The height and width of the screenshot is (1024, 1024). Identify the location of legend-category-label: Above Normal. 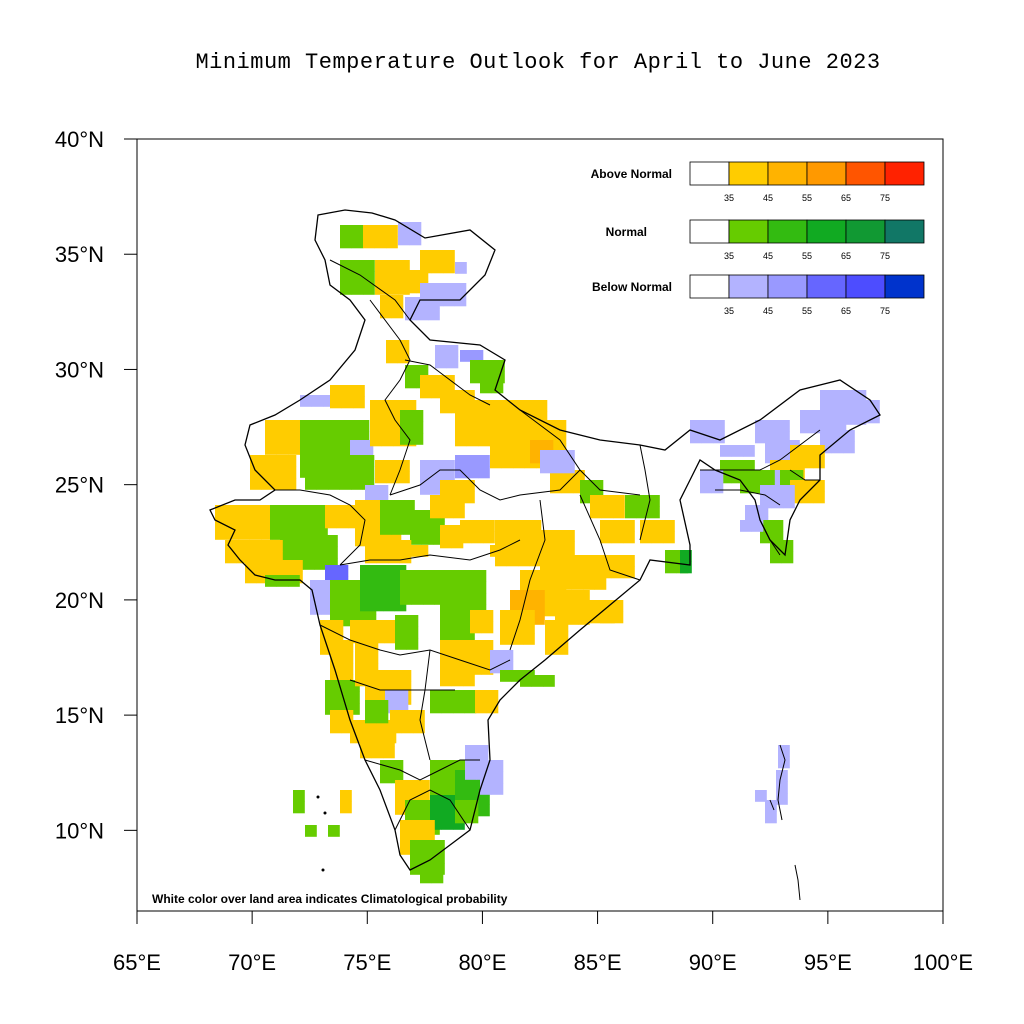
(631, 174).